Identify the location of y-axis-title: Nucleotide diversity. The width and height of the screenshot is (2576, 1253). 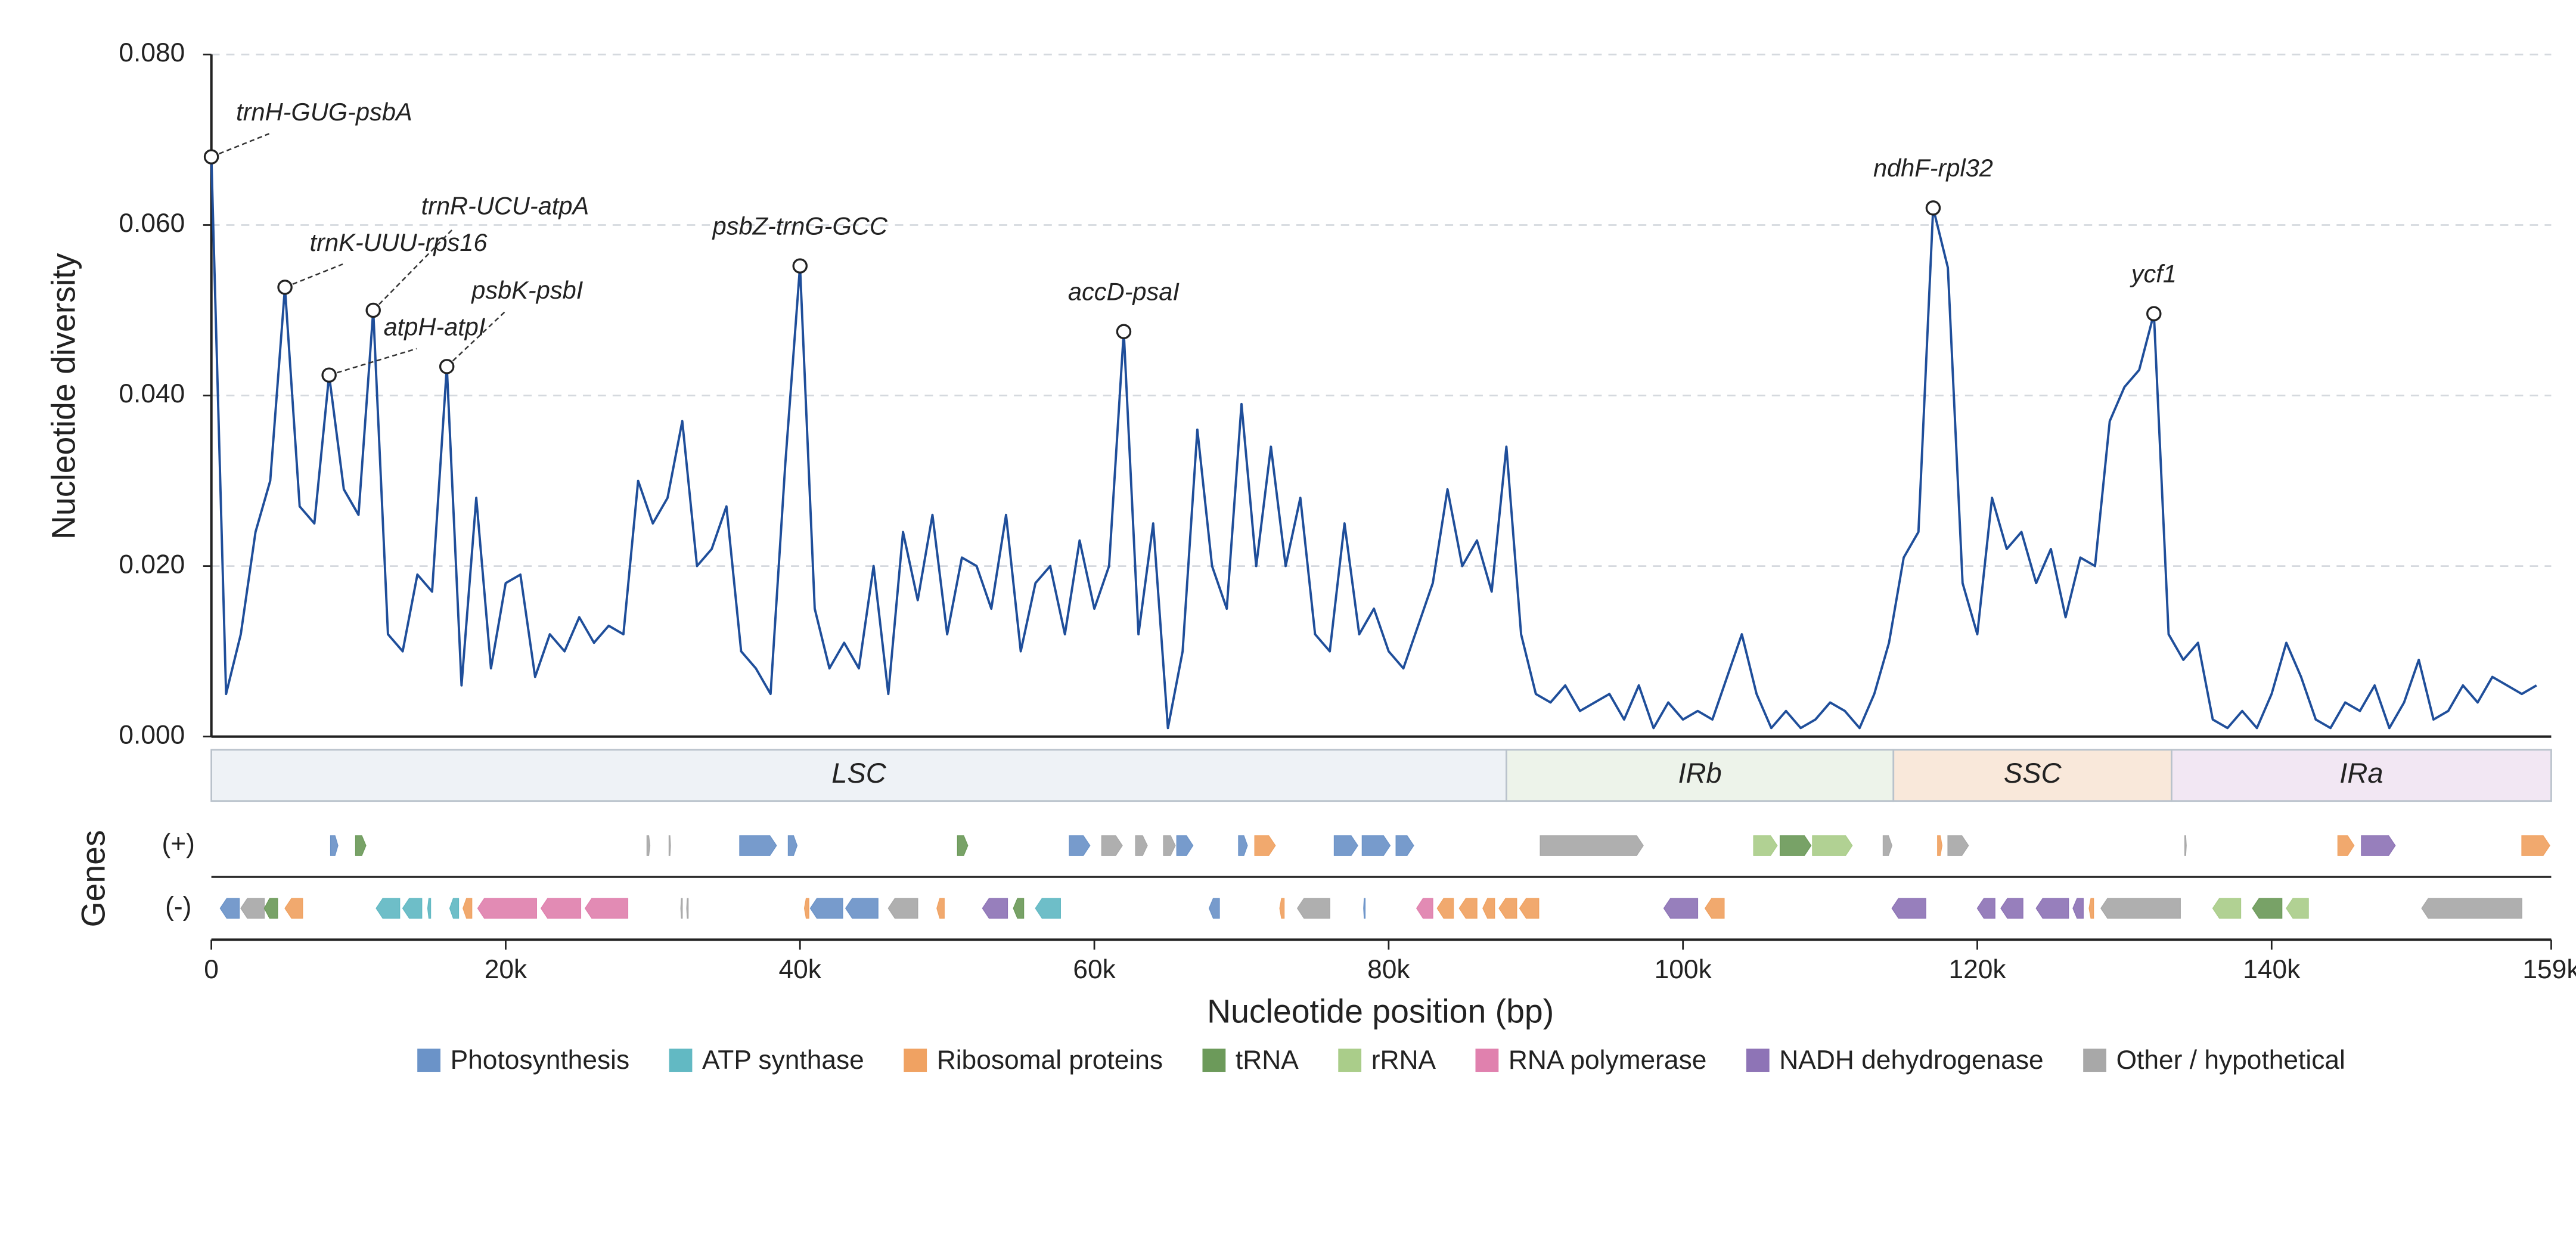
(64, 396).